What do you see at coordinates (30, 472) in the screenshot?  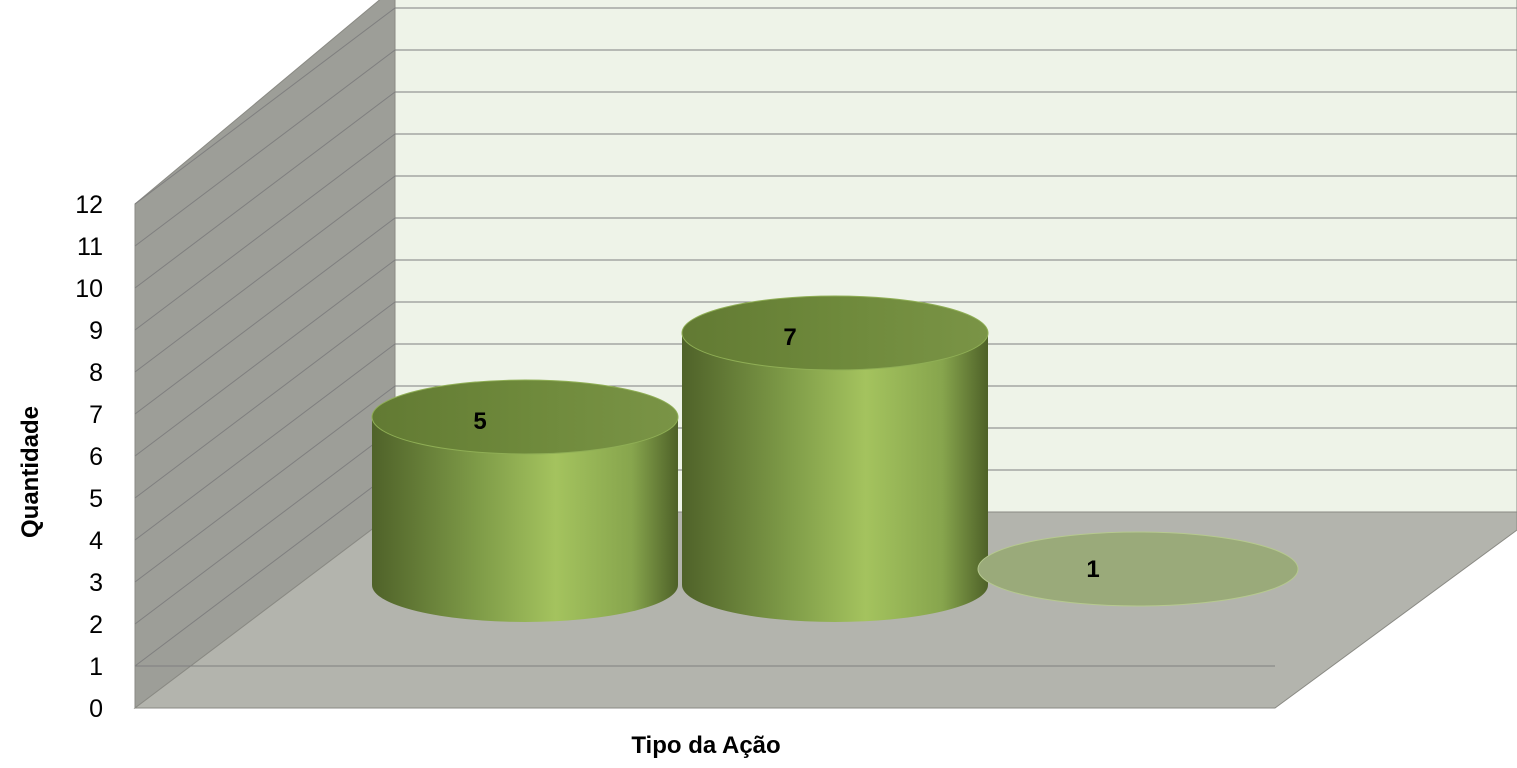 I see `y-axis-title: Quantidade` at bounding box center [30, 472].